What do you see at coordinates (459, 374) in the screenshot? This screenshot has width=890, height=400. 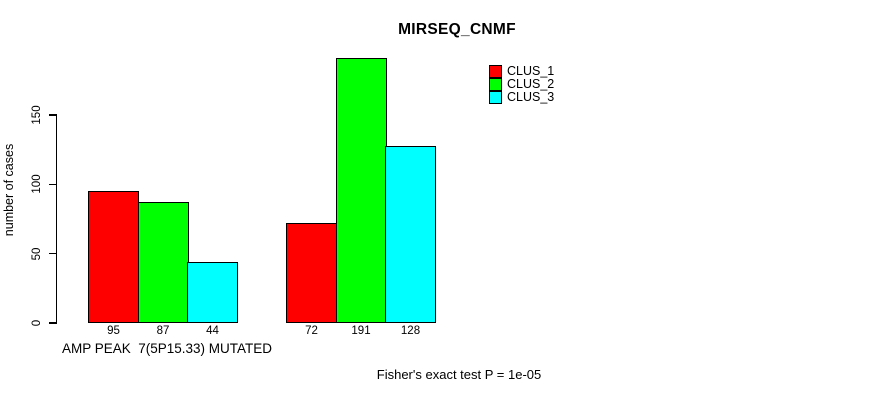 I see `annotation-text: Fisher's exact test P = 1e-05` at bounding box center [459, 374].